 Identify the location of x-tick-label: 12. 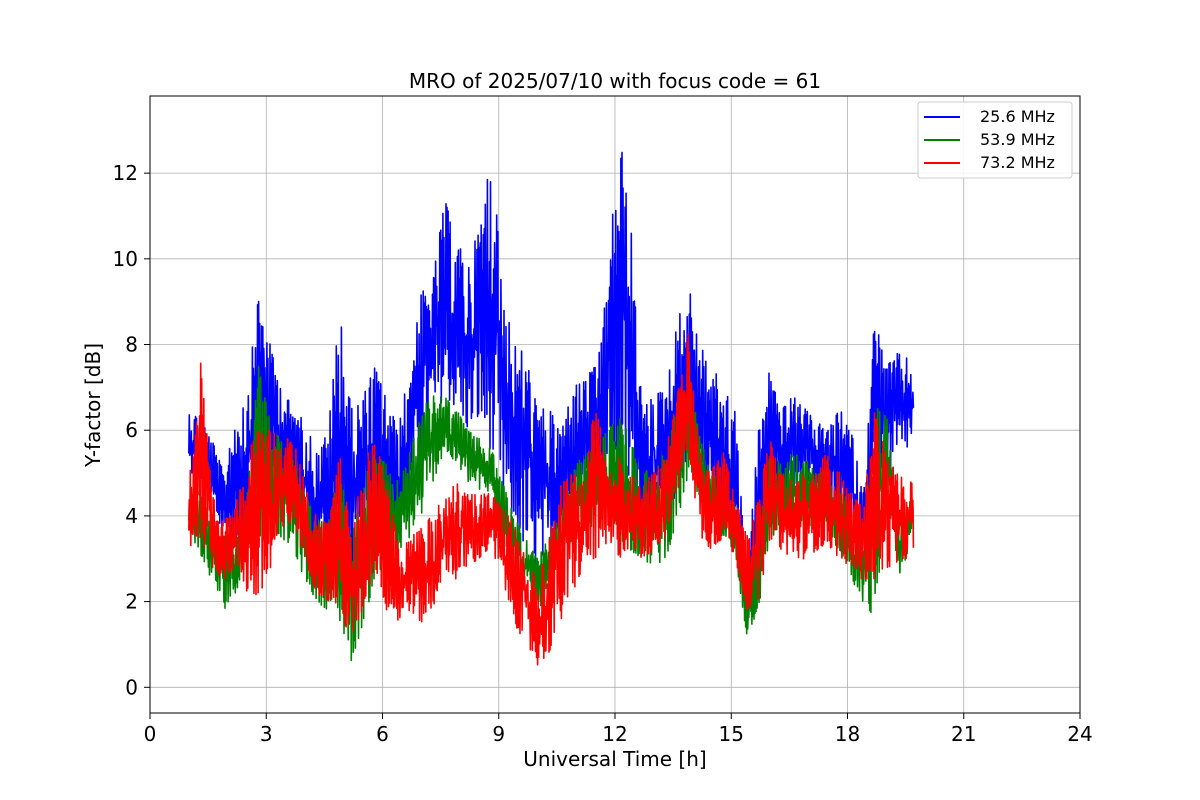
(614, 734).